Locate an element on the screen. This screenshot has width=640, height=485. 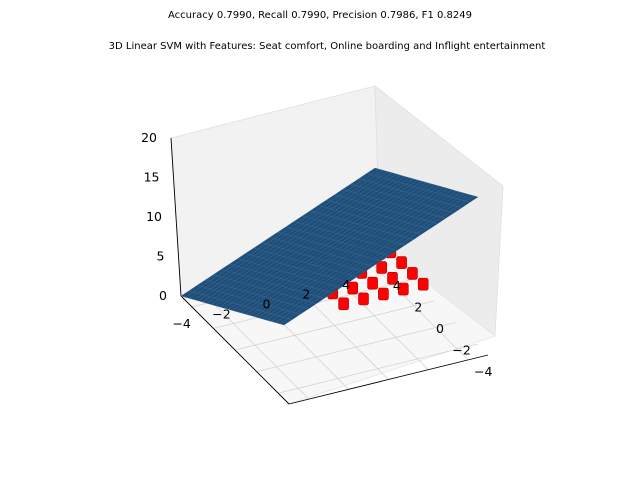
y-tick-label: 2 is located at coordinates (306, 294).